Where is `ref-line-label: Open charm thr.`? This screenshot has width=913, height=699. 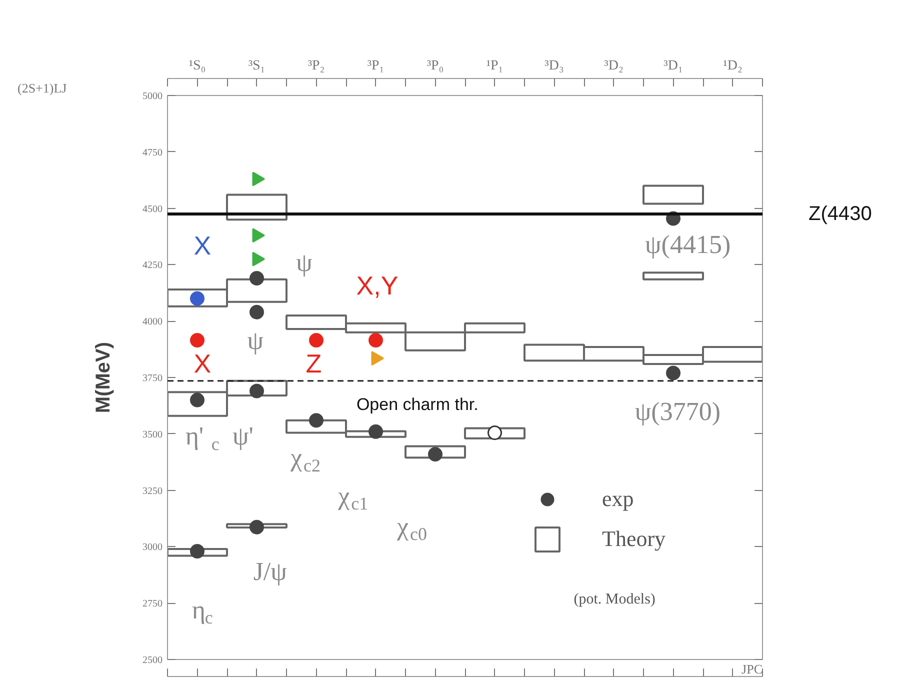
ref-line-label: Open charm thr. is located at coordinates (417, 404).